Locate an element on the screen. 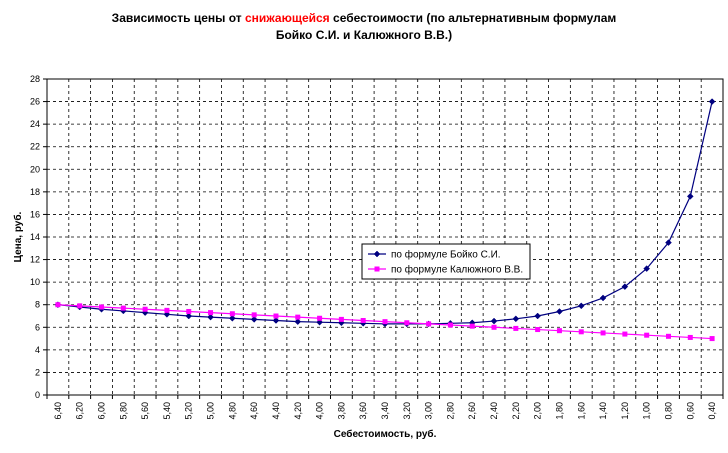 This screenshot has width=728, height=453. x-tick-label: 2,40 is located at coordinates (494, 411).